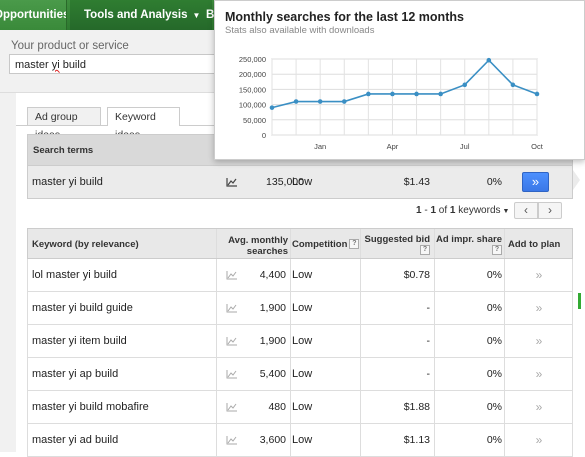  Describe the element at coordinates (393, 146) in the screenshot. I see `x-tick-label: Apr` at that location.